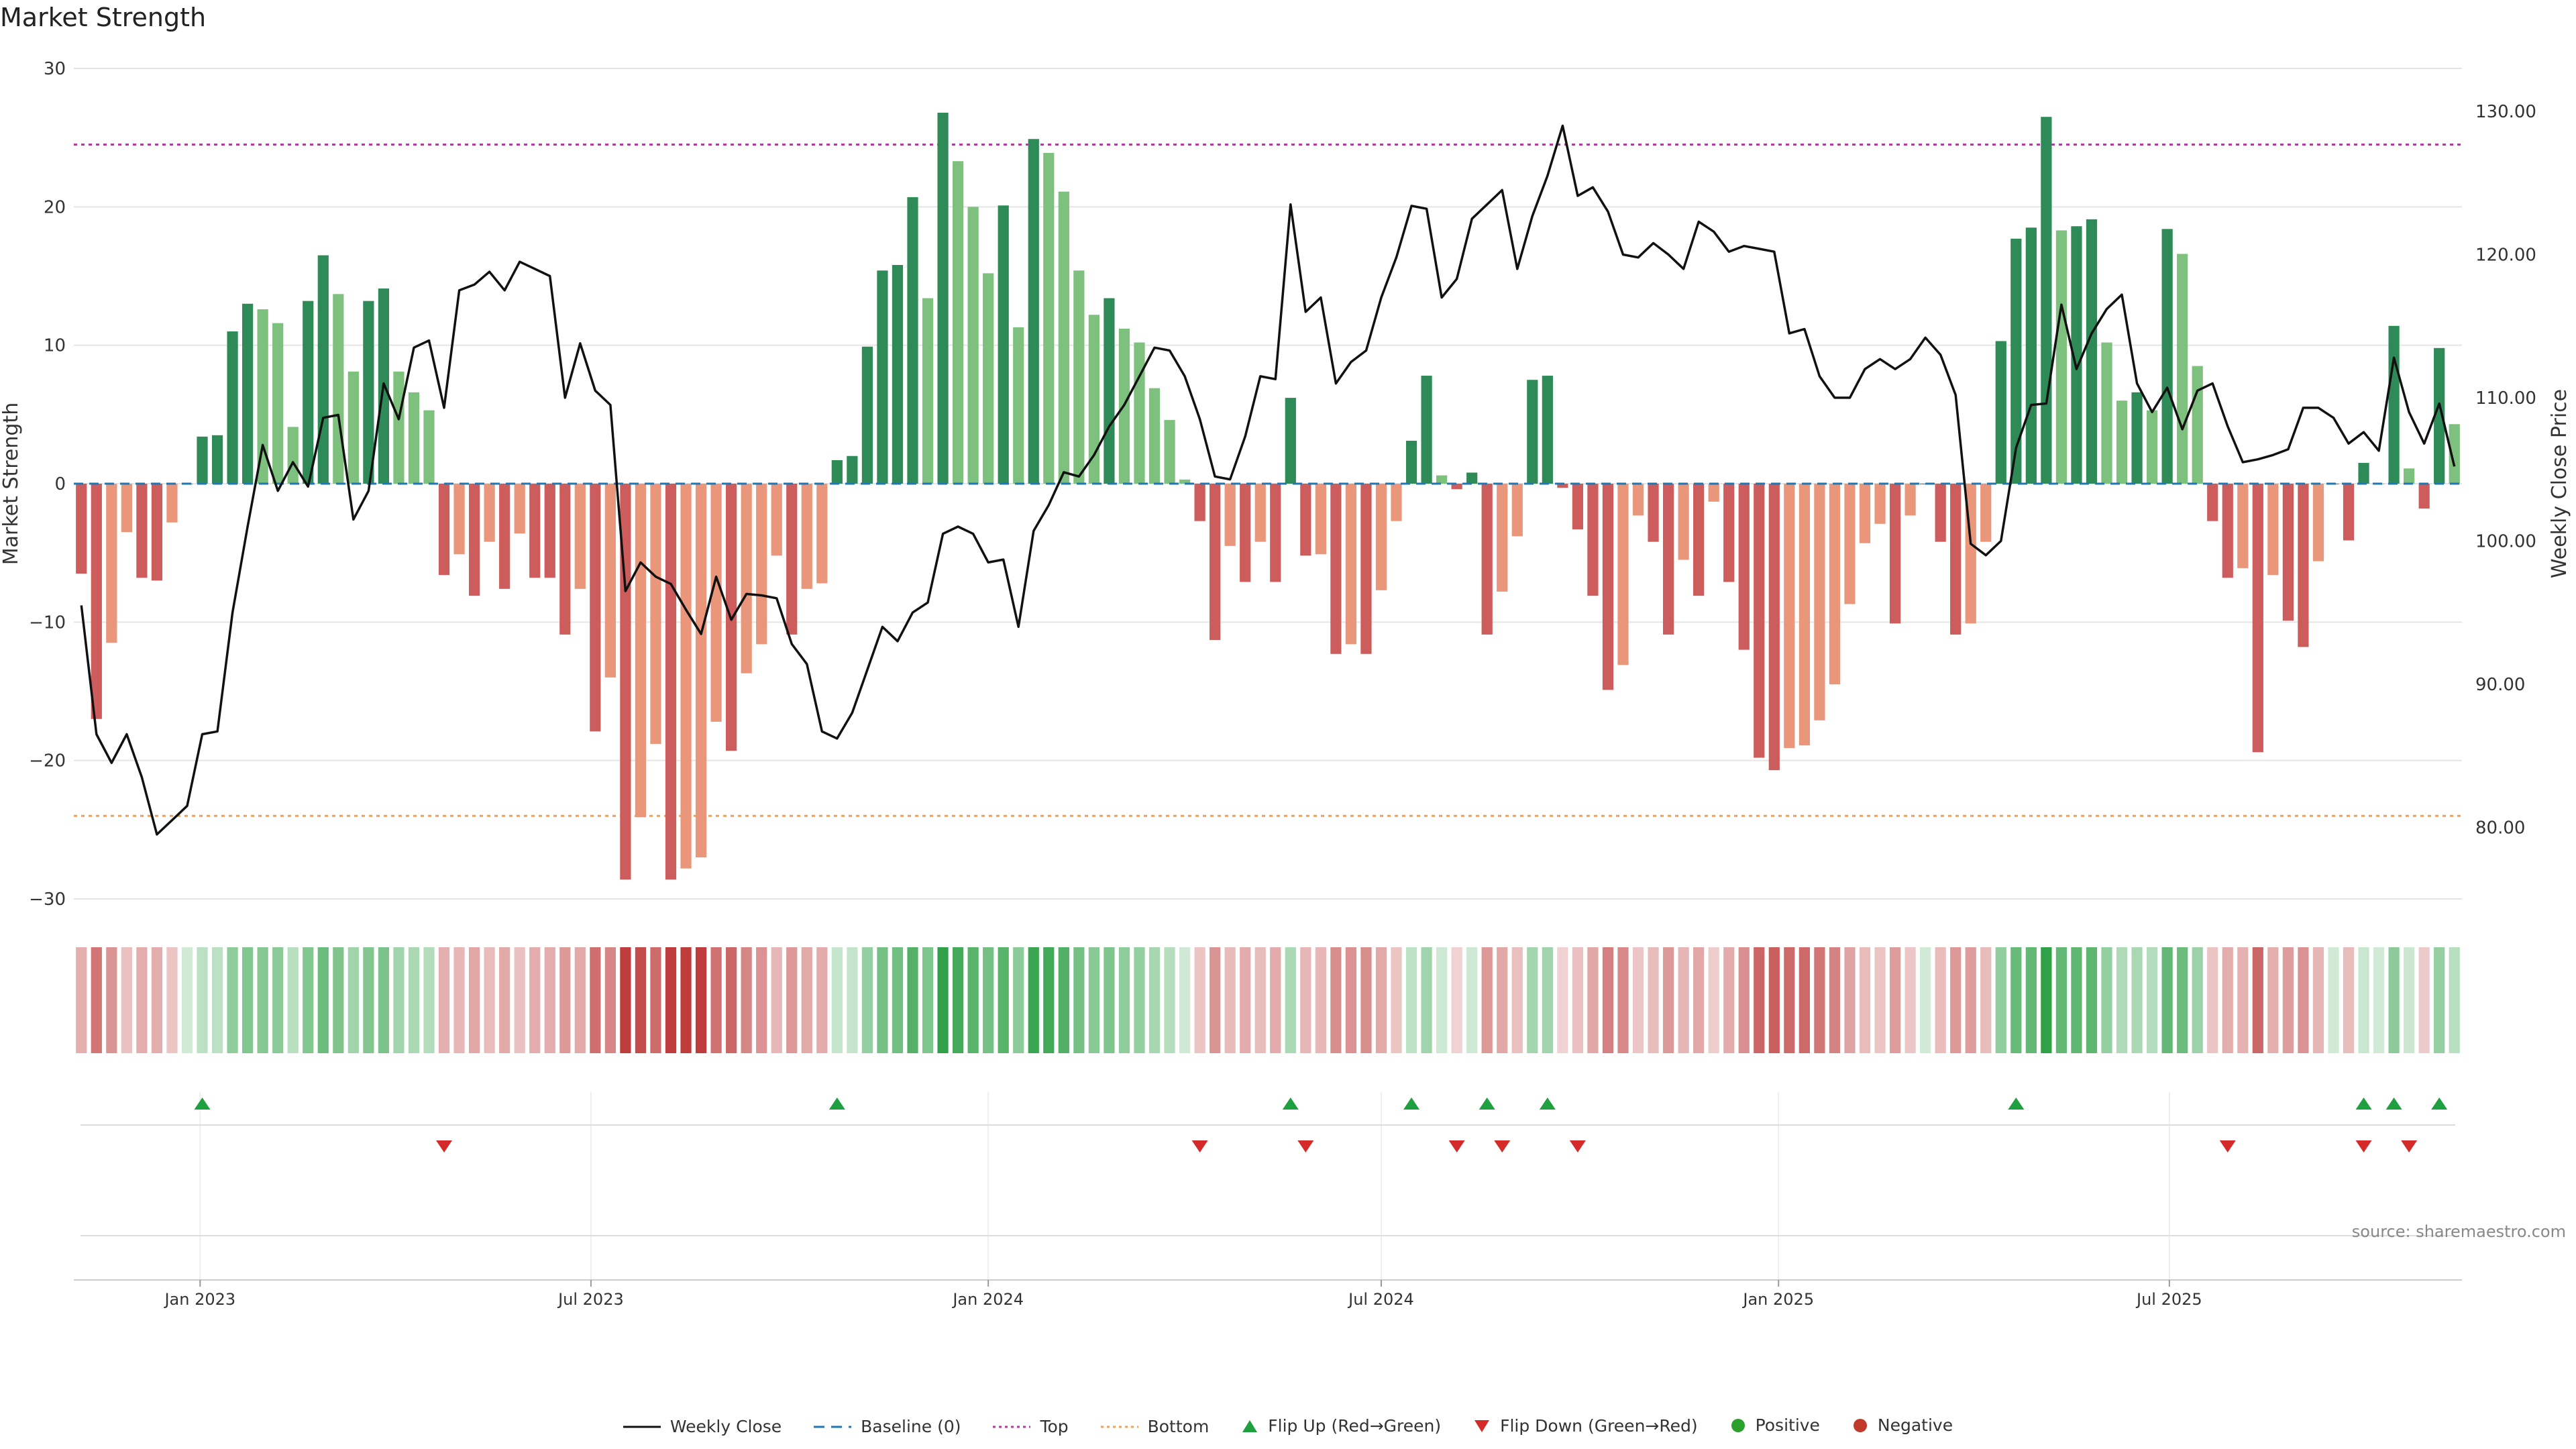 This screenshot has width=2576, height=1449. Describe the element at coordinates (1119, 1427) in the screenshot. I see `dotted-line-swatch` at that location.